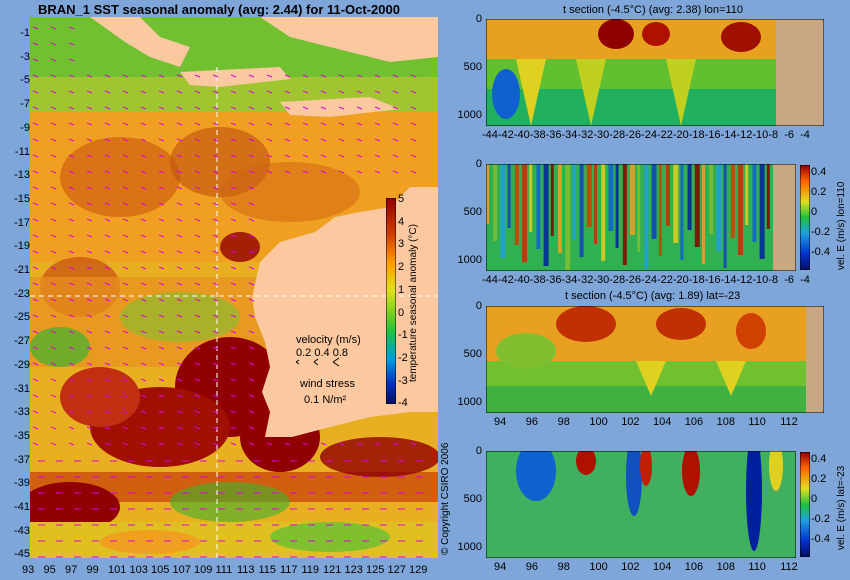  I want to click on panel4-y-tick: 0, so click(478, 451).